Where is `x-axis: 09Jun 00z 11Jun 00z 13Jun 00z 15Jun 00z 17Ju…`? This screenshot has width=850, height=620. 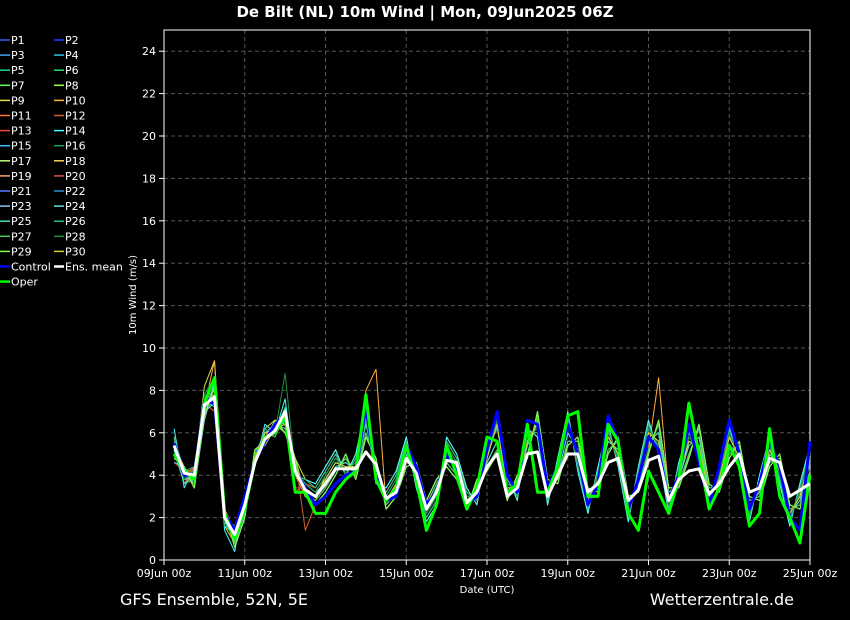
x-axis: 09Jun 00z 11Jun 00z 13Jun 00z 15Jun 00z 17Ju… is located at coordinates (487, 570).